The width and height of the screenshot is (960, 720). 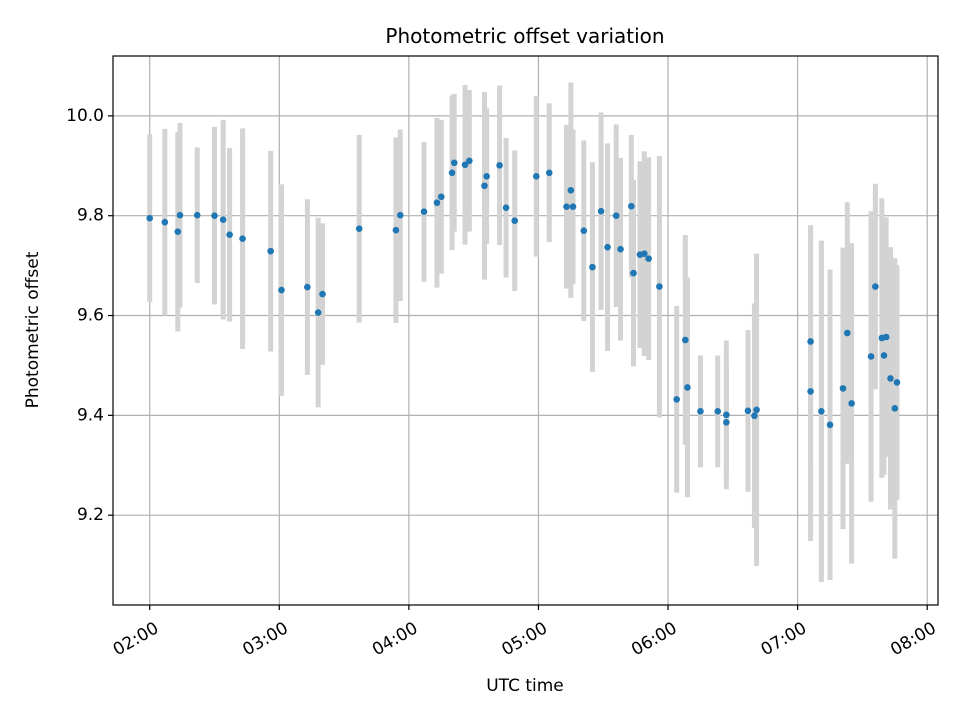 I want to click on y-tick-label: 9.4, so click(x=90, y=415).